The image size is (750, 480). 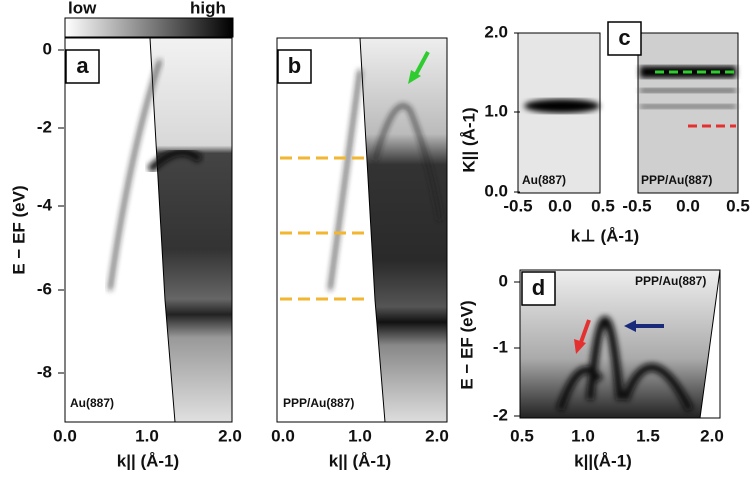 What do you see at coordinates (44, 371) in the screenshot?
I see `y-tick-label: -8` at bounding box center [44, 371].